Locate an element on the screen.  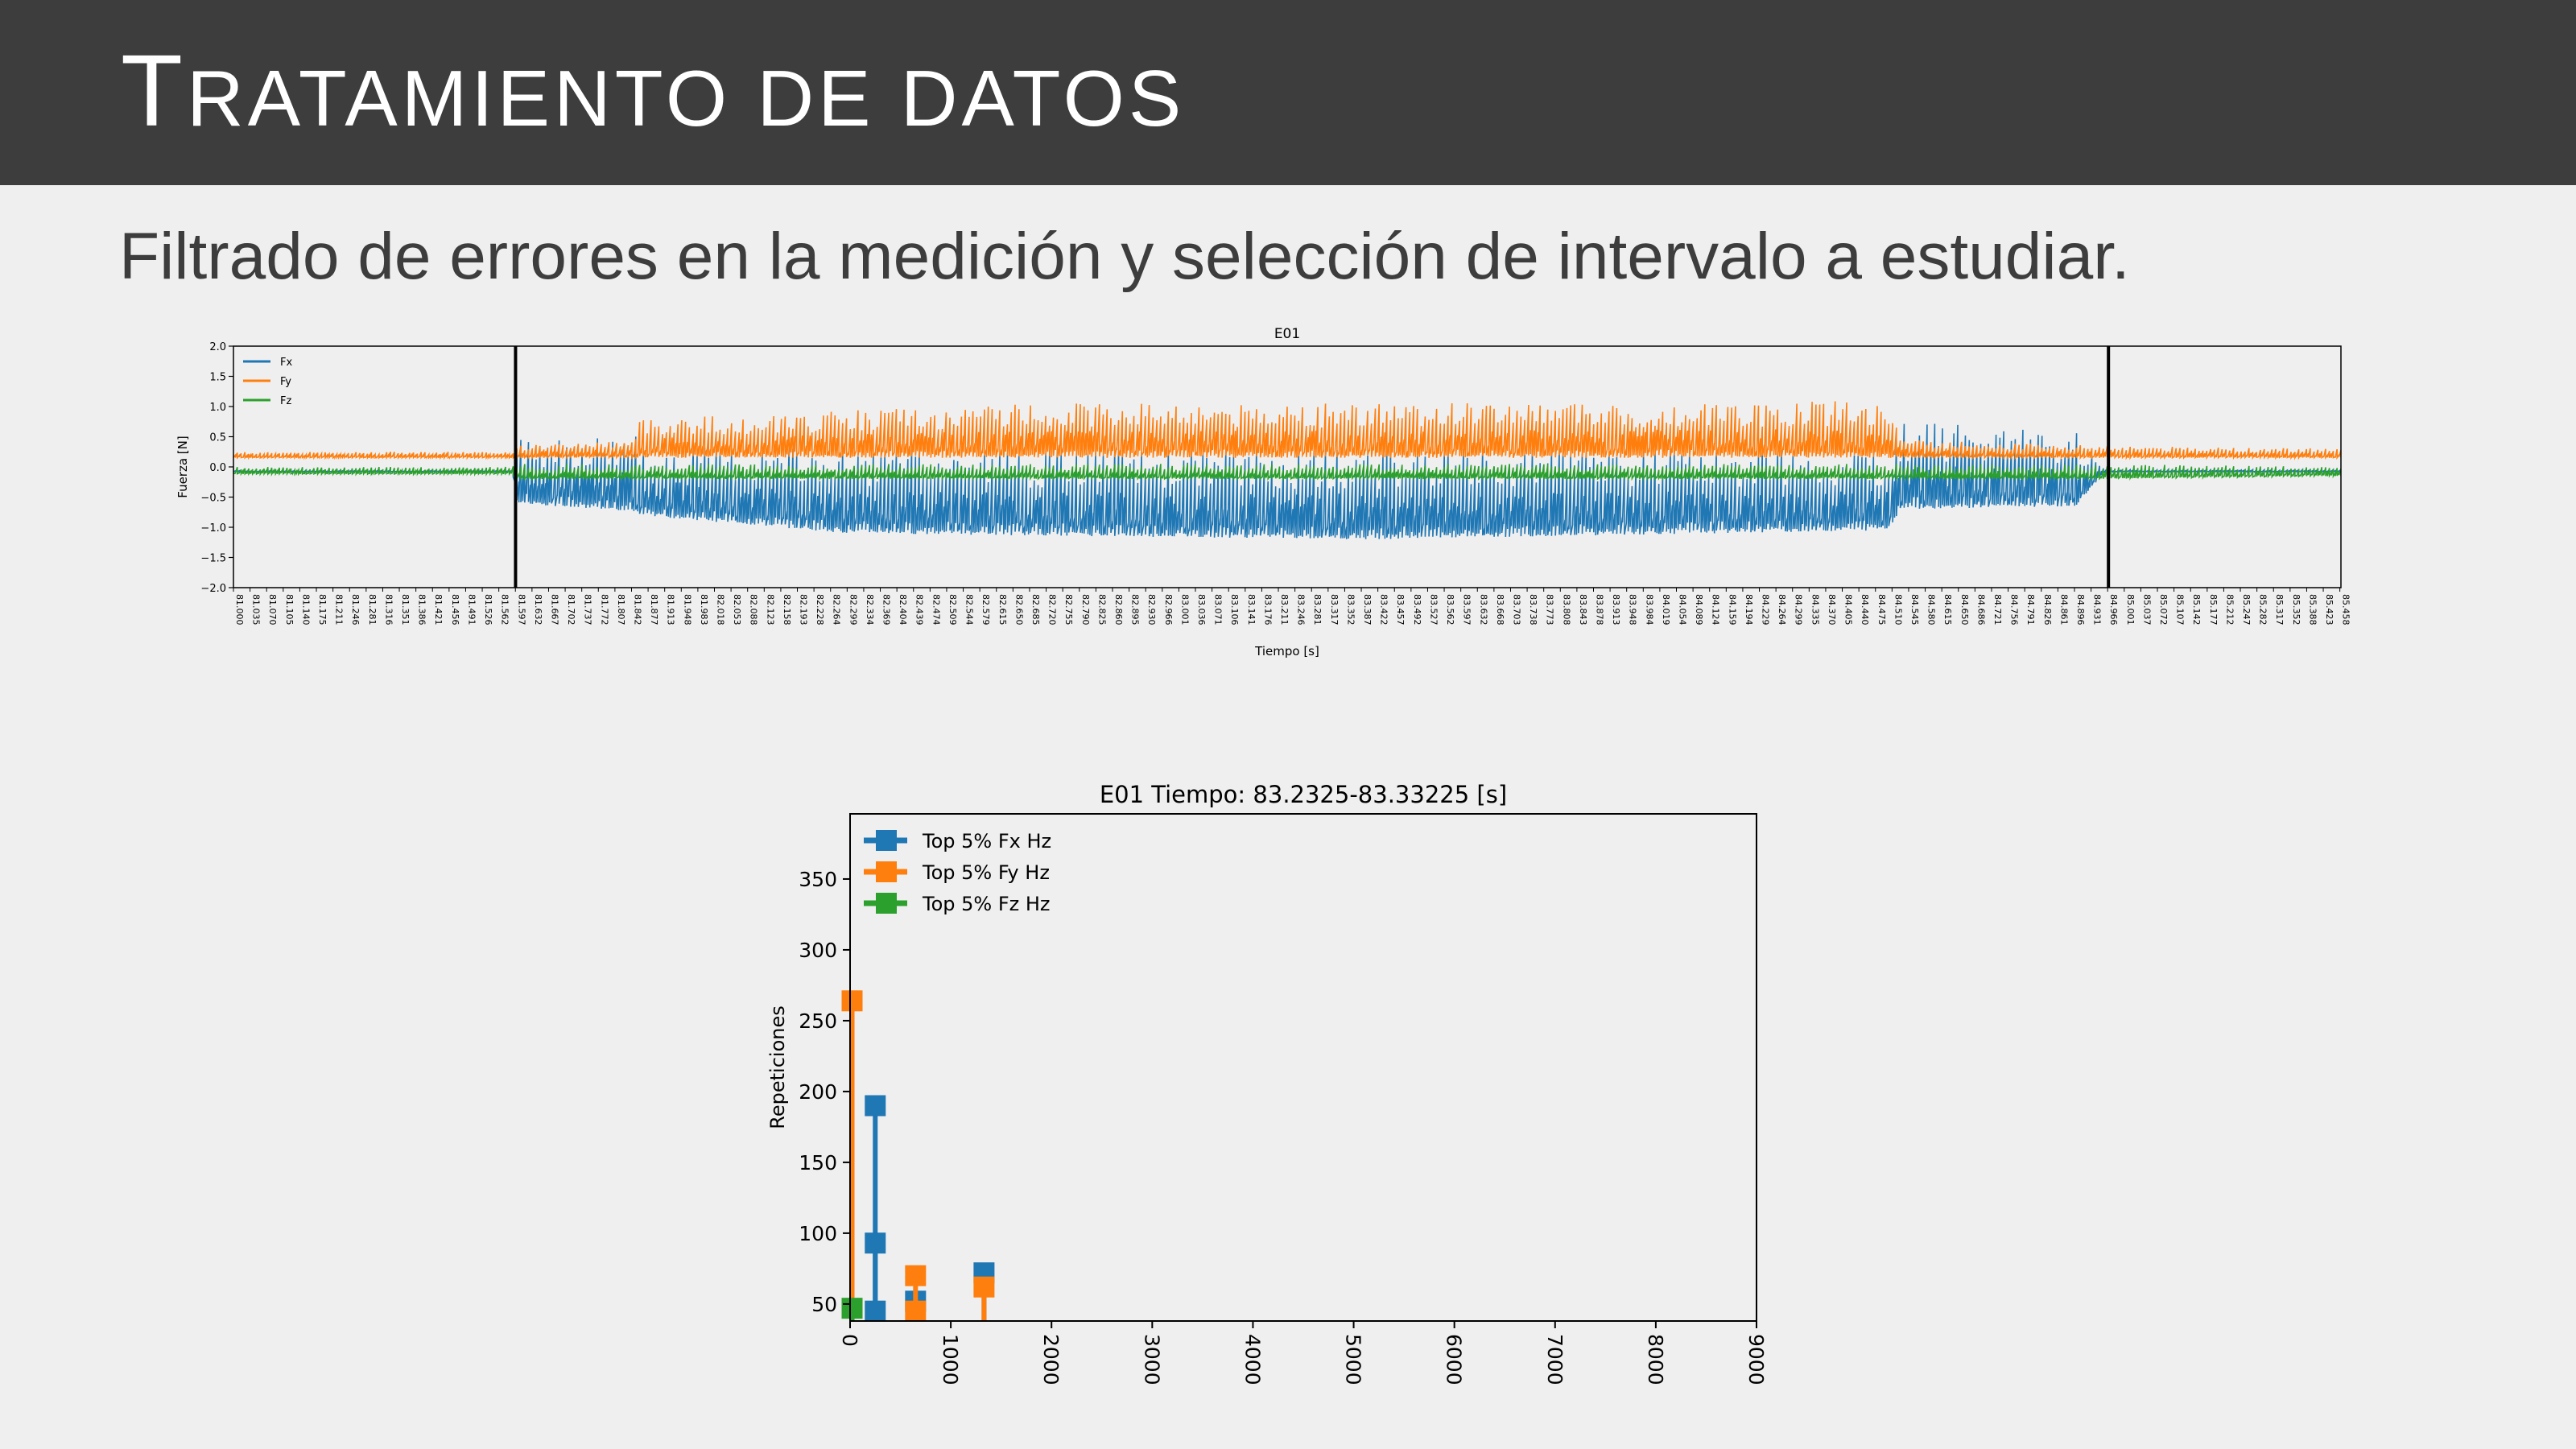
x-tick-label: 83.632 is located at coordinates (1483, 609).